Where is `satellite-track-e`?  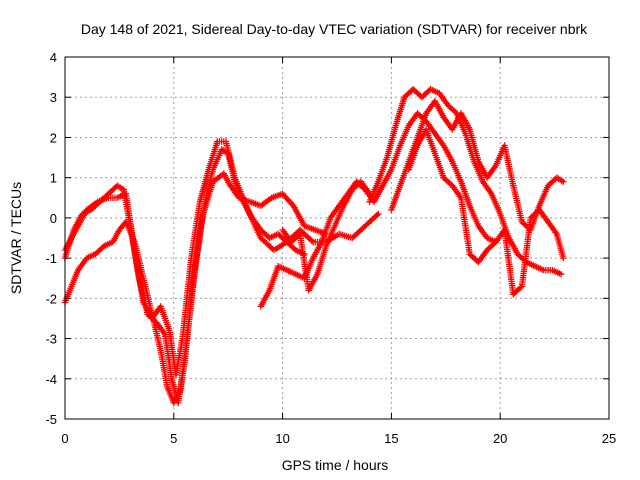 satellite-track-e is located at coordinates (465, 182).